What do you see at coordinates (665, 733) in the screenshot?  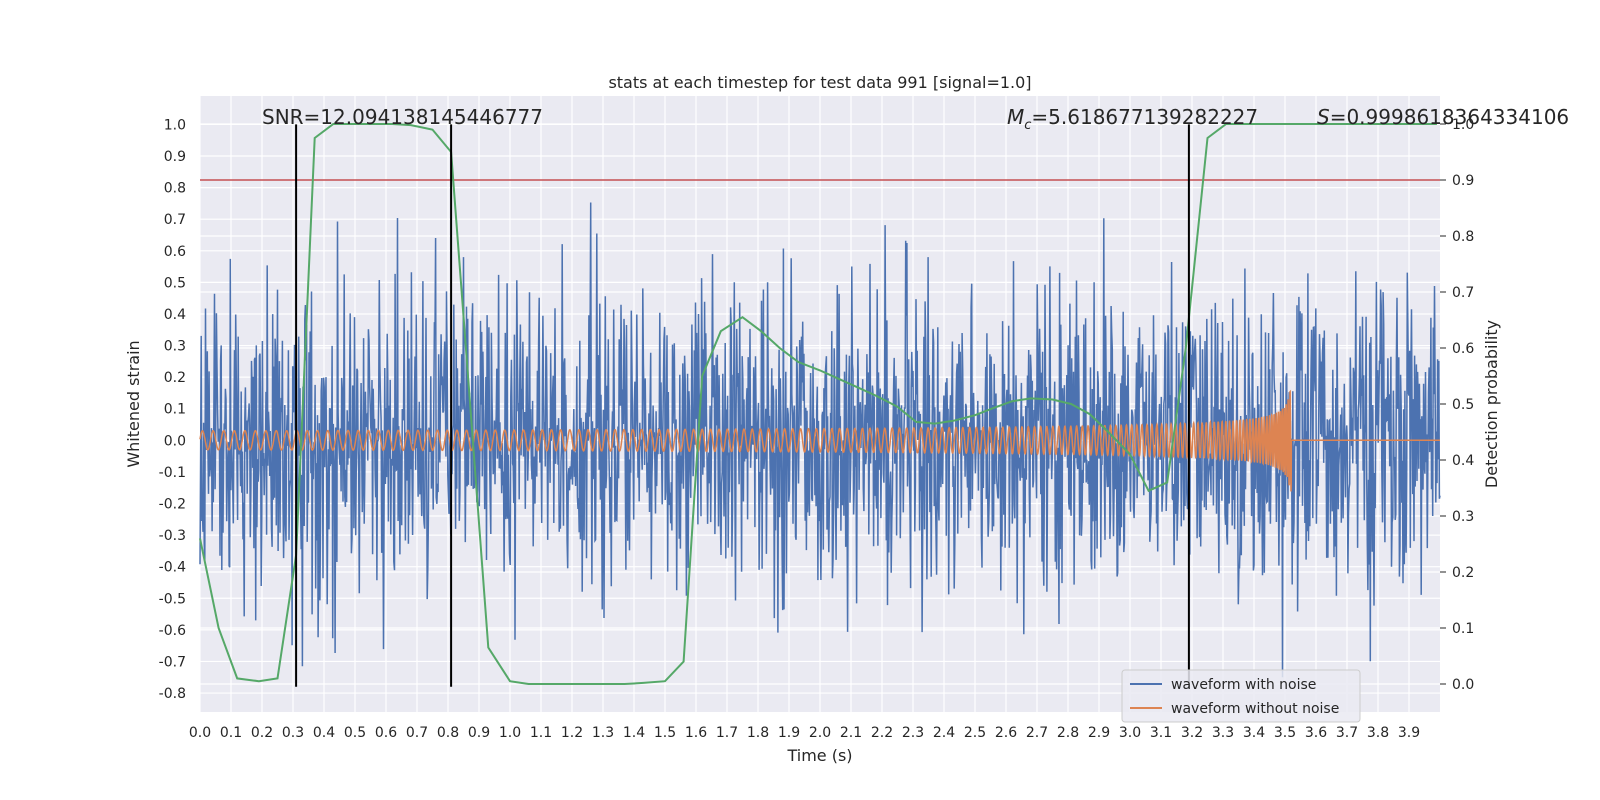 I see `x-tick-label: 1.5` at bounding box center [665, 733].